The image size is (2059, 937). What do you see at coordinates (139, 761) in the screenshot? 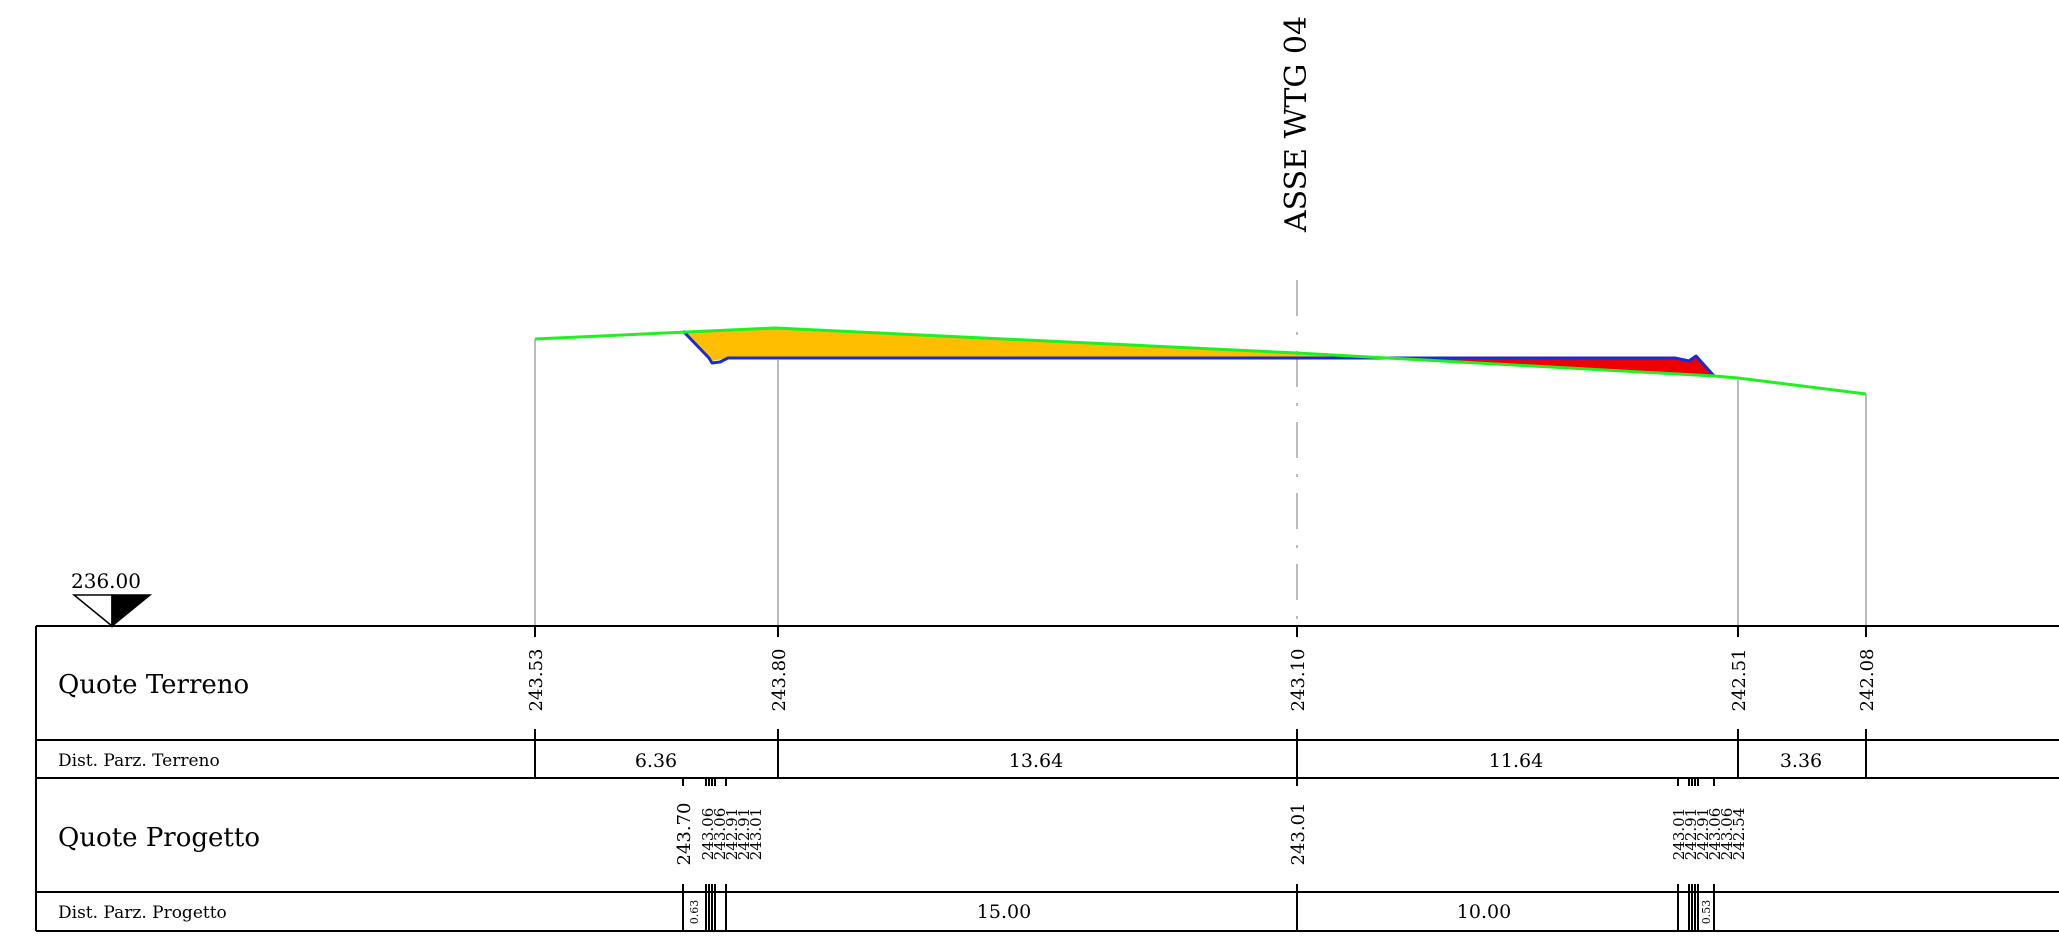
I see `row-label-dist-terreno: Dist. Parz. Terreno` at bounding box center [139, 761].